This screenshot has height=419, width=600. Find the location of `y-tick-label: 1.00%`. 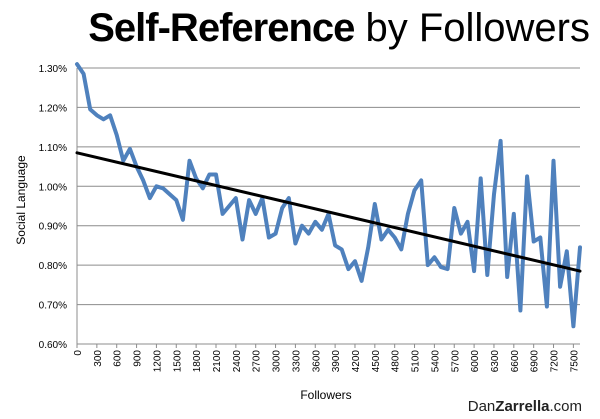

y-tick-label: 1.00% is located at coordinates (53, 187).